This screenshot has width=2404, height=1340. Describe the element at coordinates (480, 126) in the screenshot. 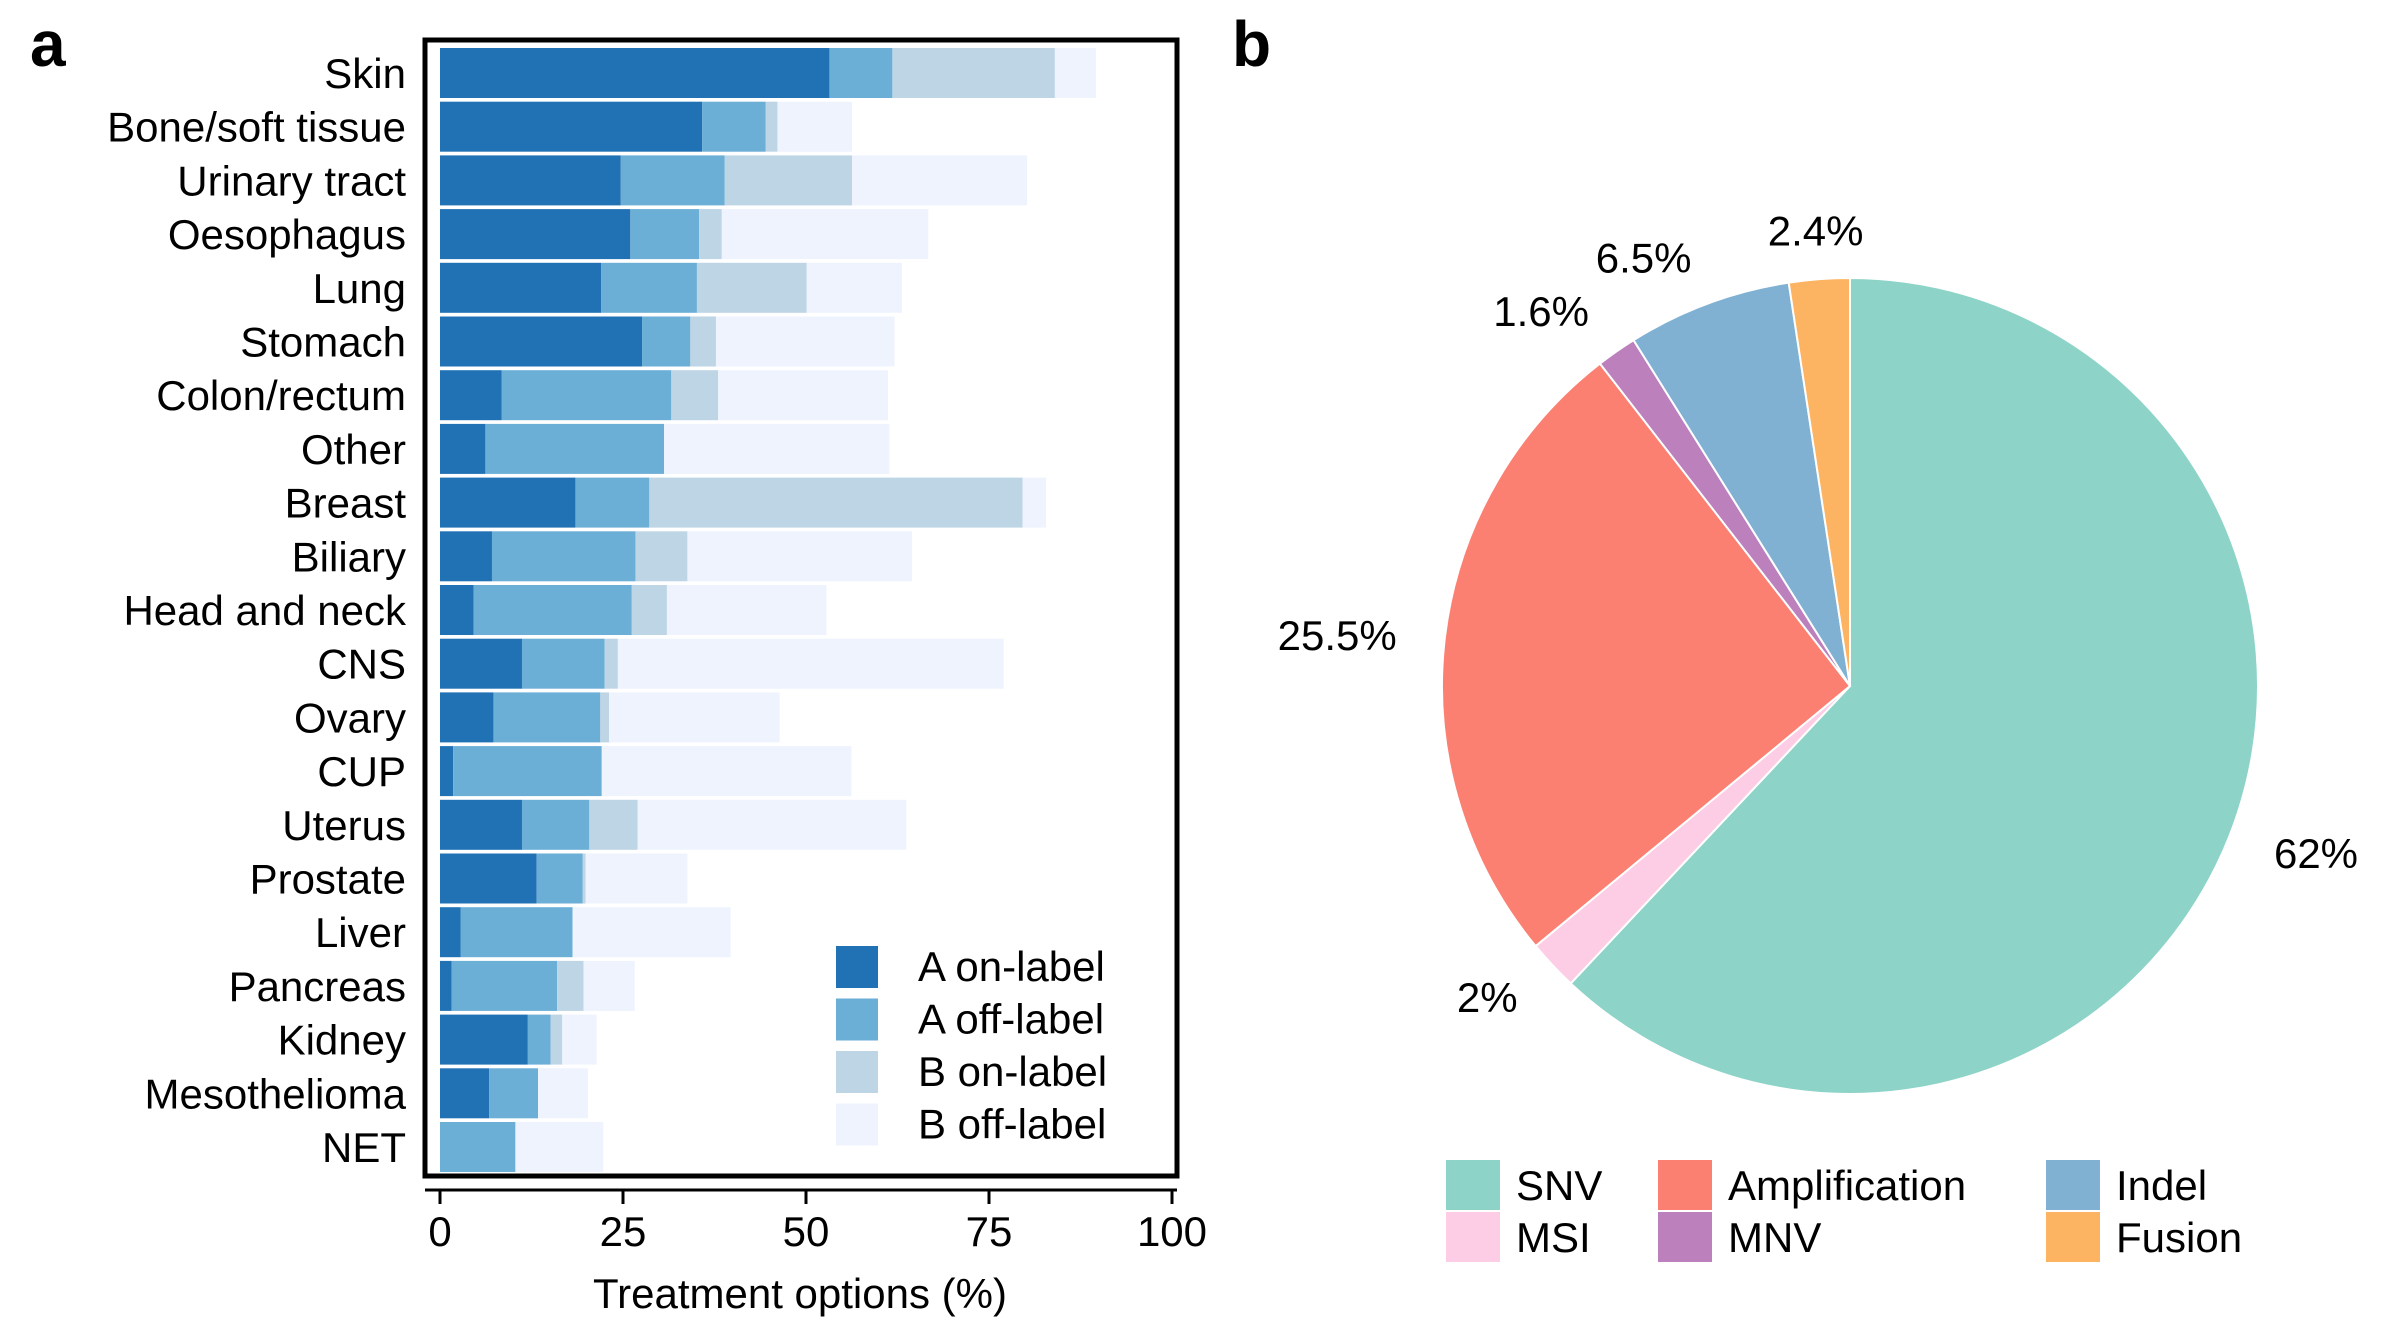

I see `bar-row-bone-soft-tissue: Bone/soft tissue` at that location.